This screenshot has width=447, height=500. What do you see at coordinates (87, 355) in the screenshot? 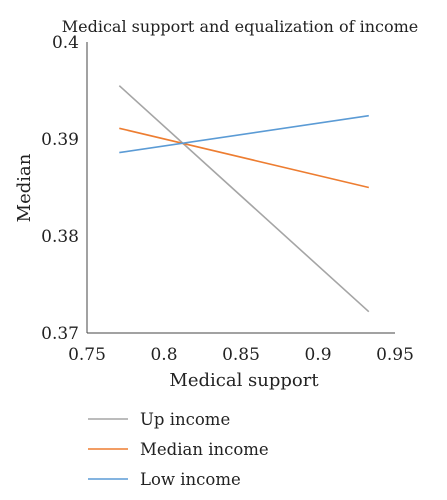
I see `x-tick-label-0: 0.75` at bounding box center [87, 355].